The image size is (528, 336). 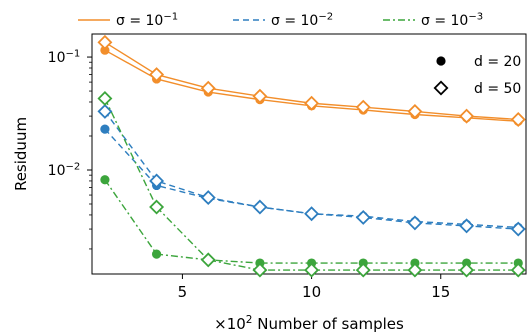 What do you see at coordinates (475, 16) in the screenshot?
I see `legend-noise-label-exponent: −3` at bounding box center [475, 16].